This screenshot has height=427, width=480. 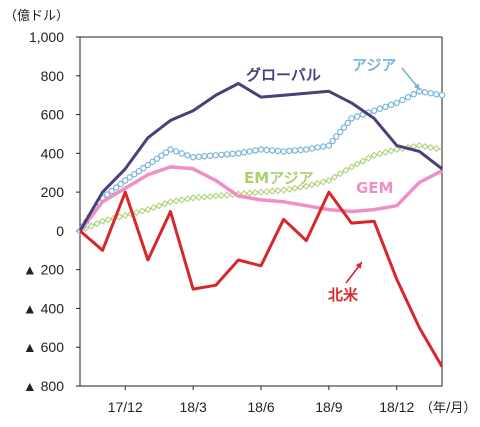 I want to click on y-tick-label: 600, so click(x=53, y=115).